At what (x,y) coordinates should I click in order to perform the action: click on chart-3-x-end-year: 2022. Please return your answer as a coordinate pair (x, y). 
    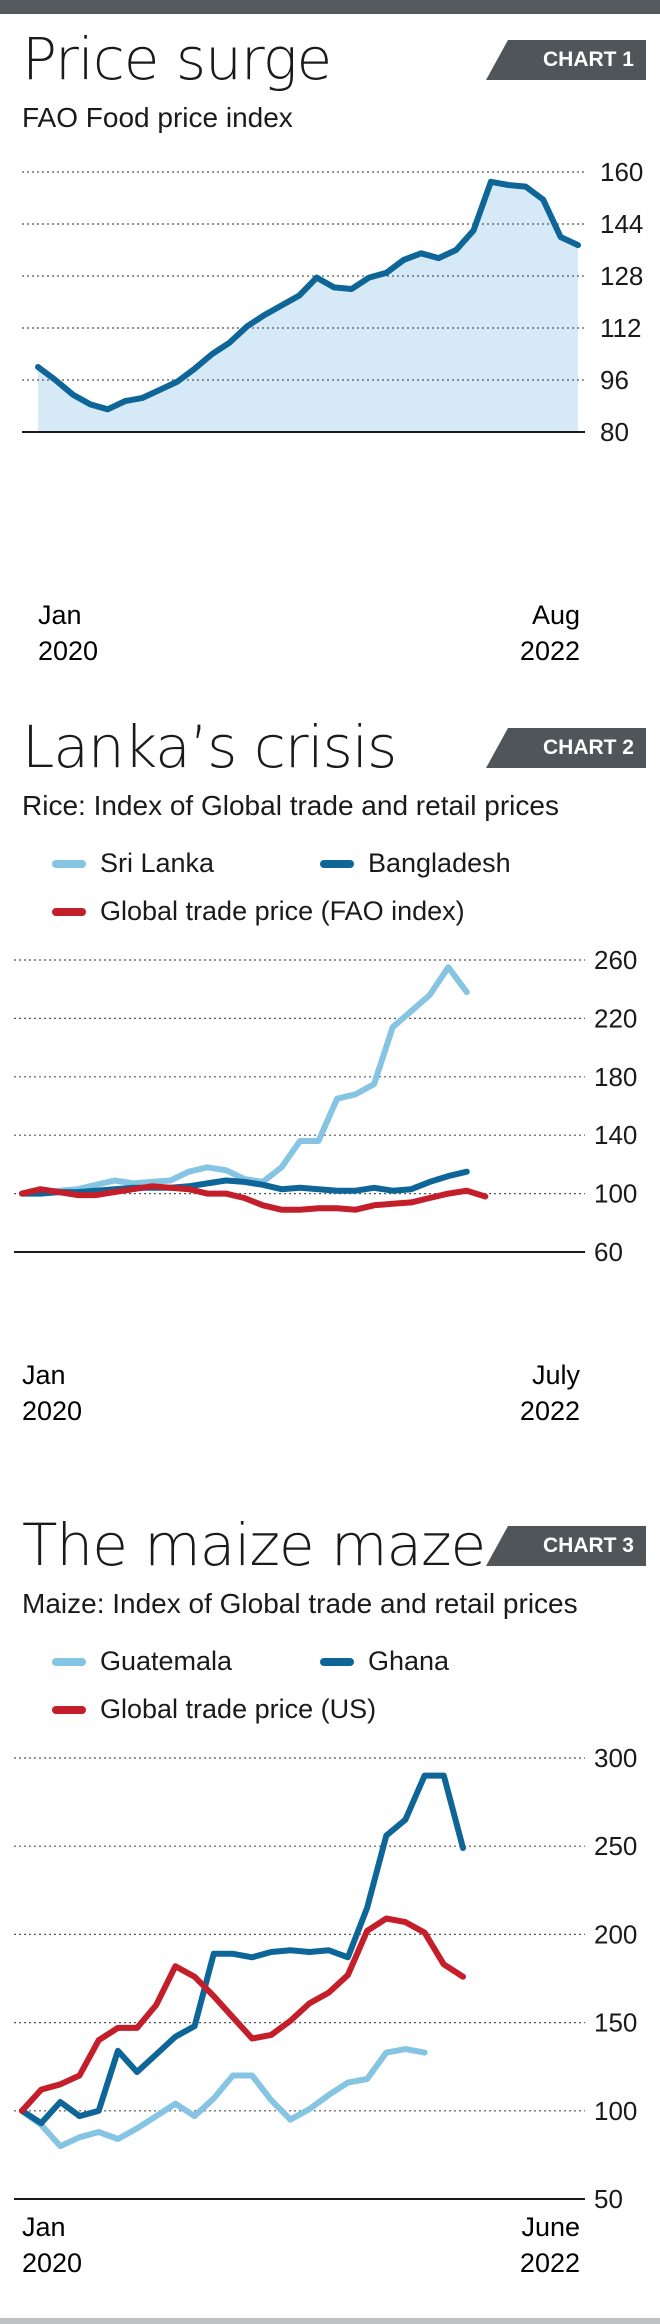
    Looking at the image, I should click on (550, 2263).